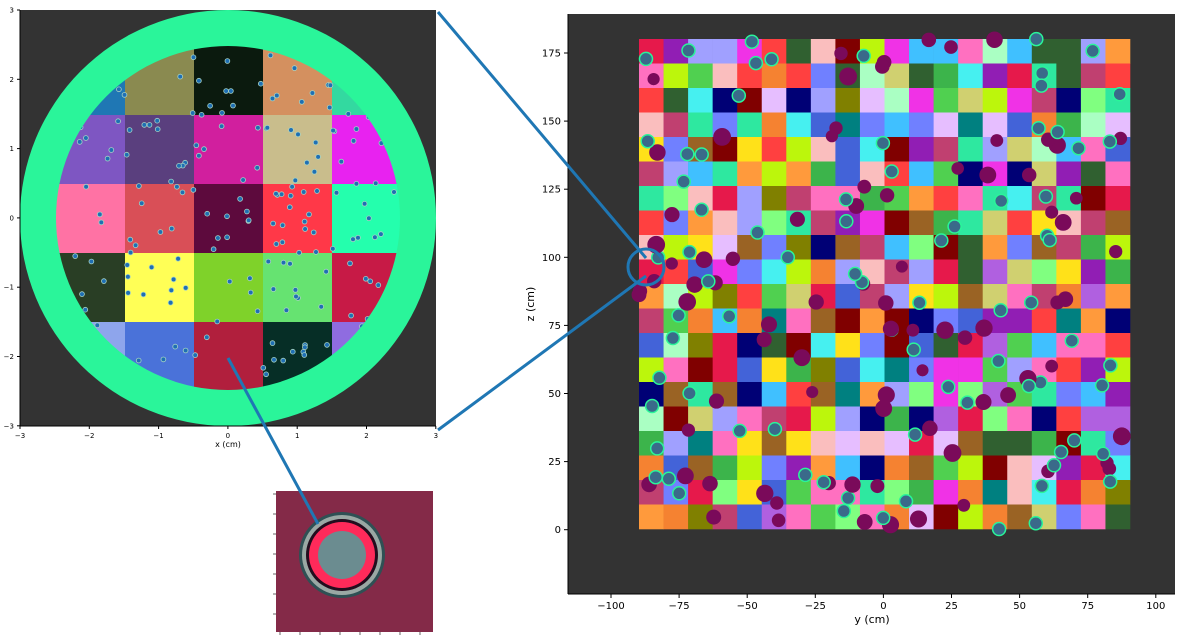  What do you see at coordinates (366, 436) in the screenshot?
I see `left-x-tick-label: 2` at bounding box center [366, 436].